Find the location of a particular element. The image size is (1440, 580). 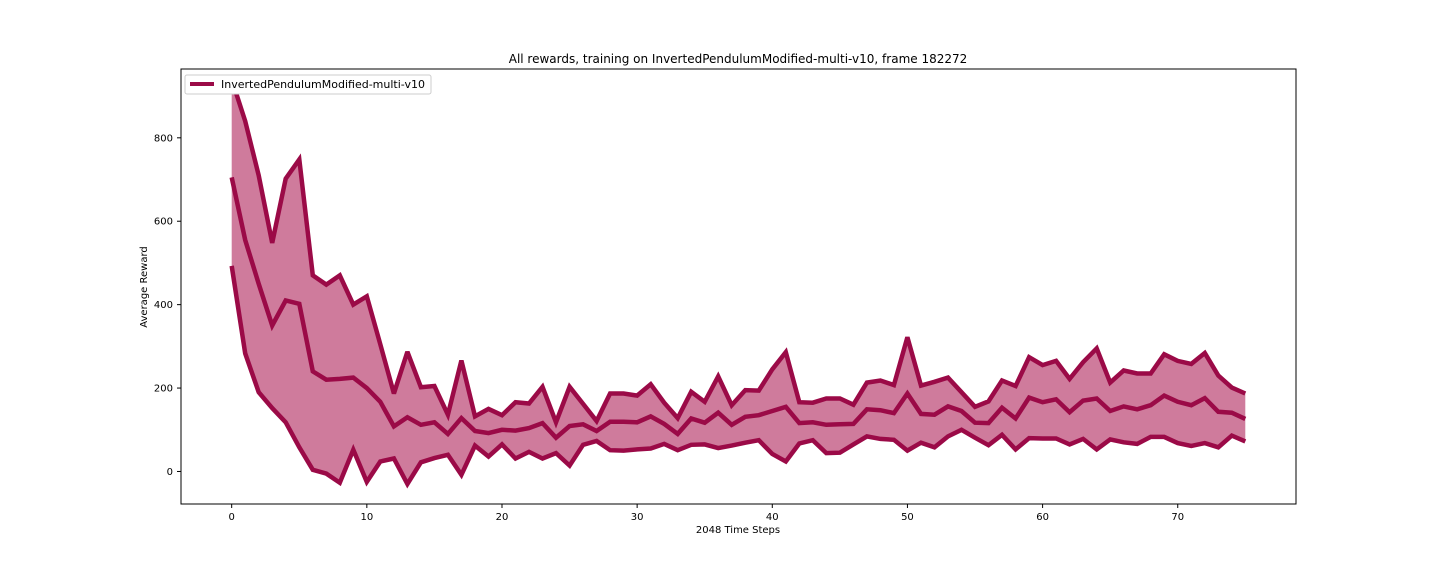

x-axis-label: 2048 Time Steps is located at coordinates (738, 530).